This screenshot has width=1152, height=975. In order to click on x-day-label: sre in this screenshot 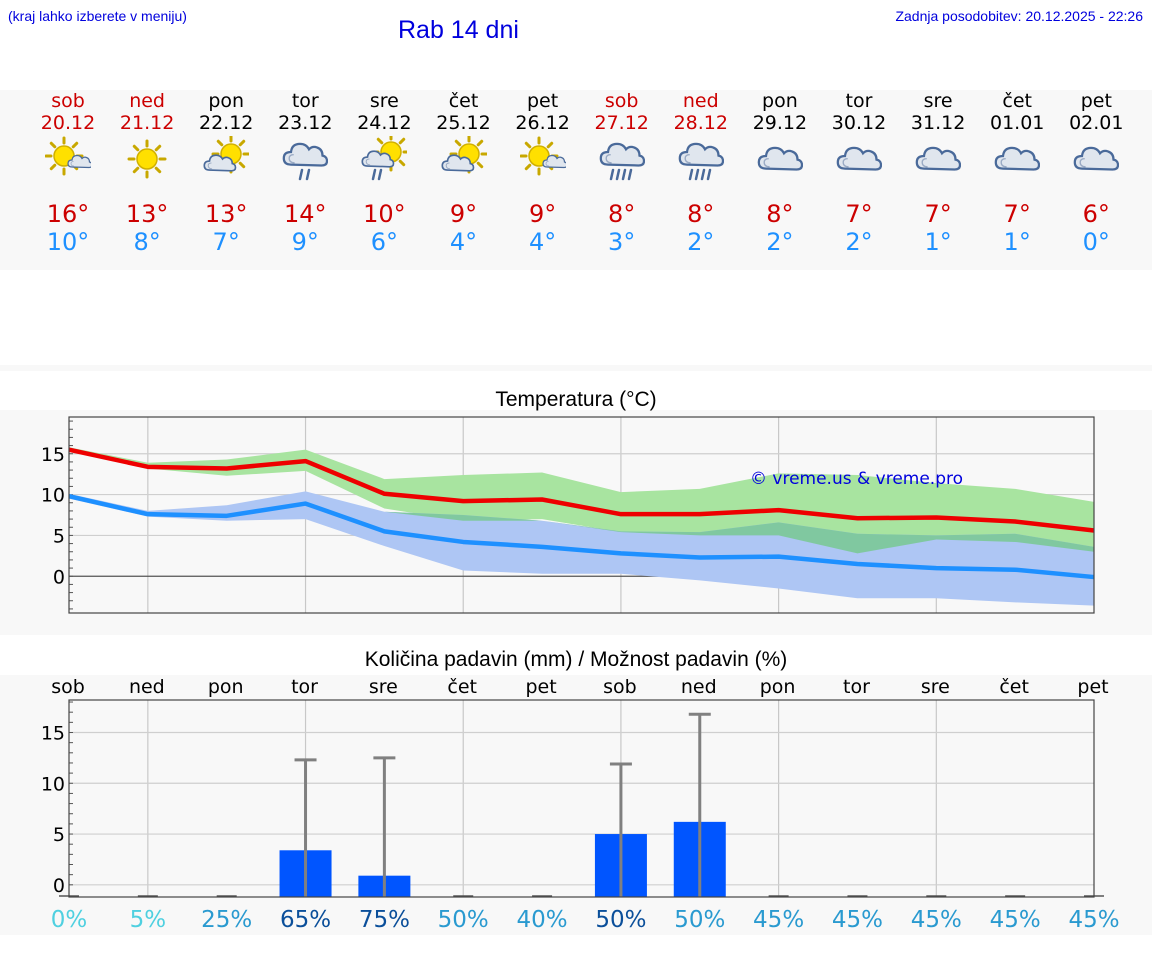, I will do `click(383, 687)`.